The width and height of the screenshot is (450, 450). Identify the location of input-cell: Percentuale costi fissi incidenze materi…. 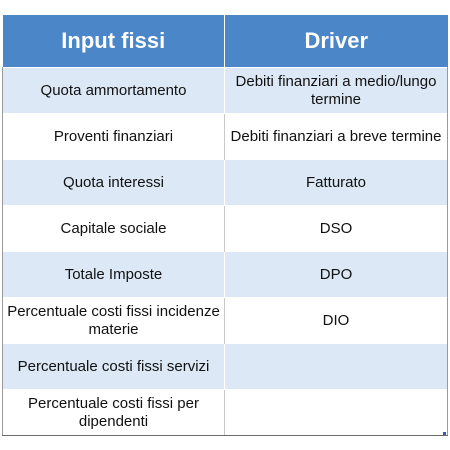
(113, 320).